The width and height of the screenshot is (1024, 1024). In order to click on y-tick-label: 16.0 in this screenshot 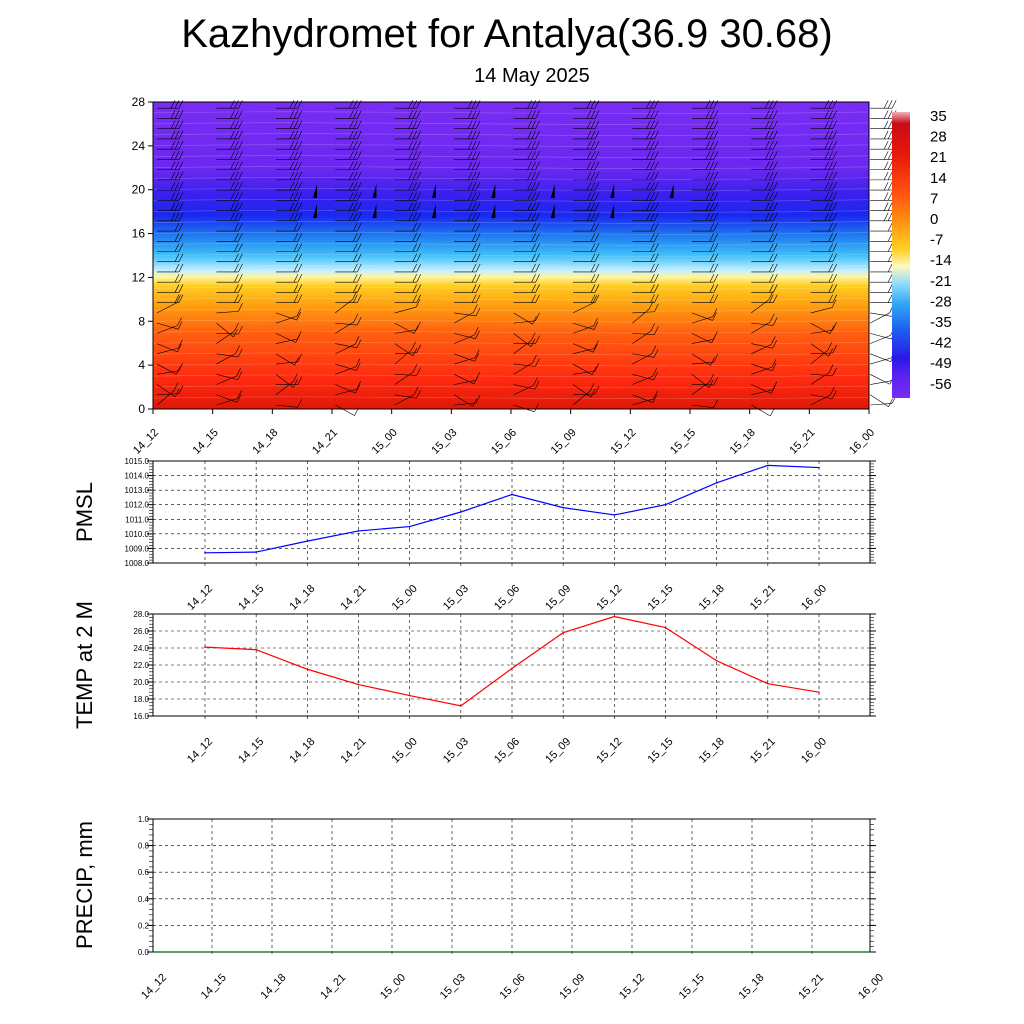, I will do `click(141, 716)`.